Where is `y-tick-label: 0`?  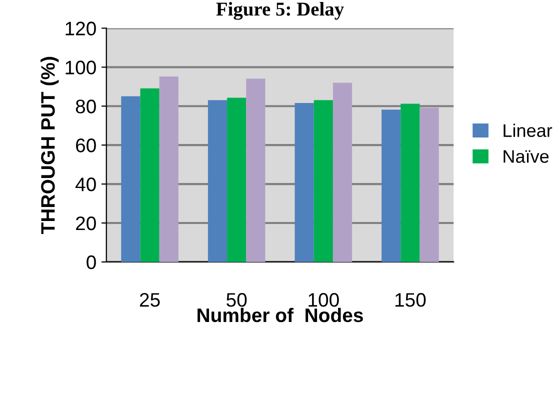
y-tick-label: 0 is located at coordinates (91, 262).